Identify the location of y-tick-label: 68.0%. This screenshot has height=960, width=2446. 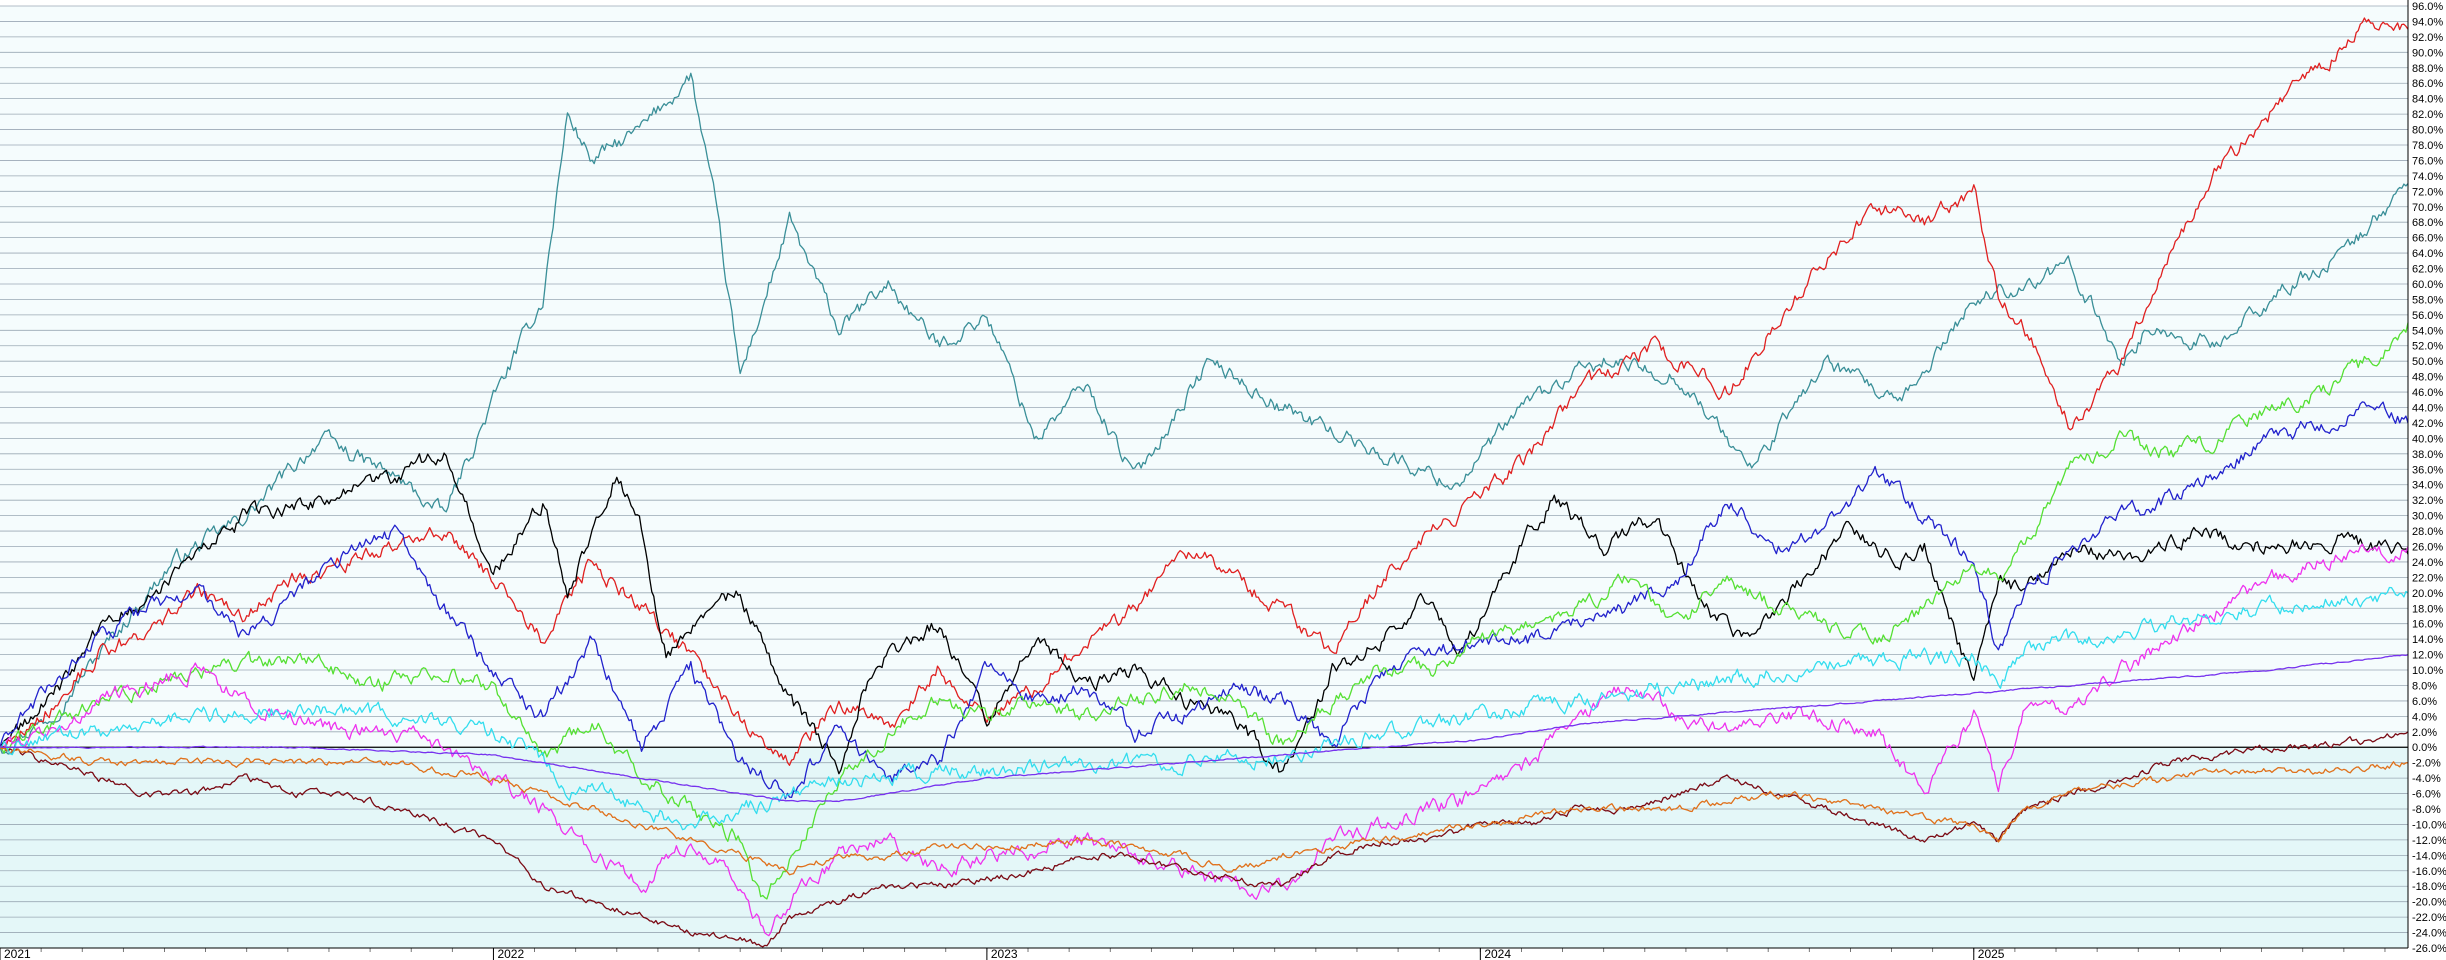
(2427, 223).